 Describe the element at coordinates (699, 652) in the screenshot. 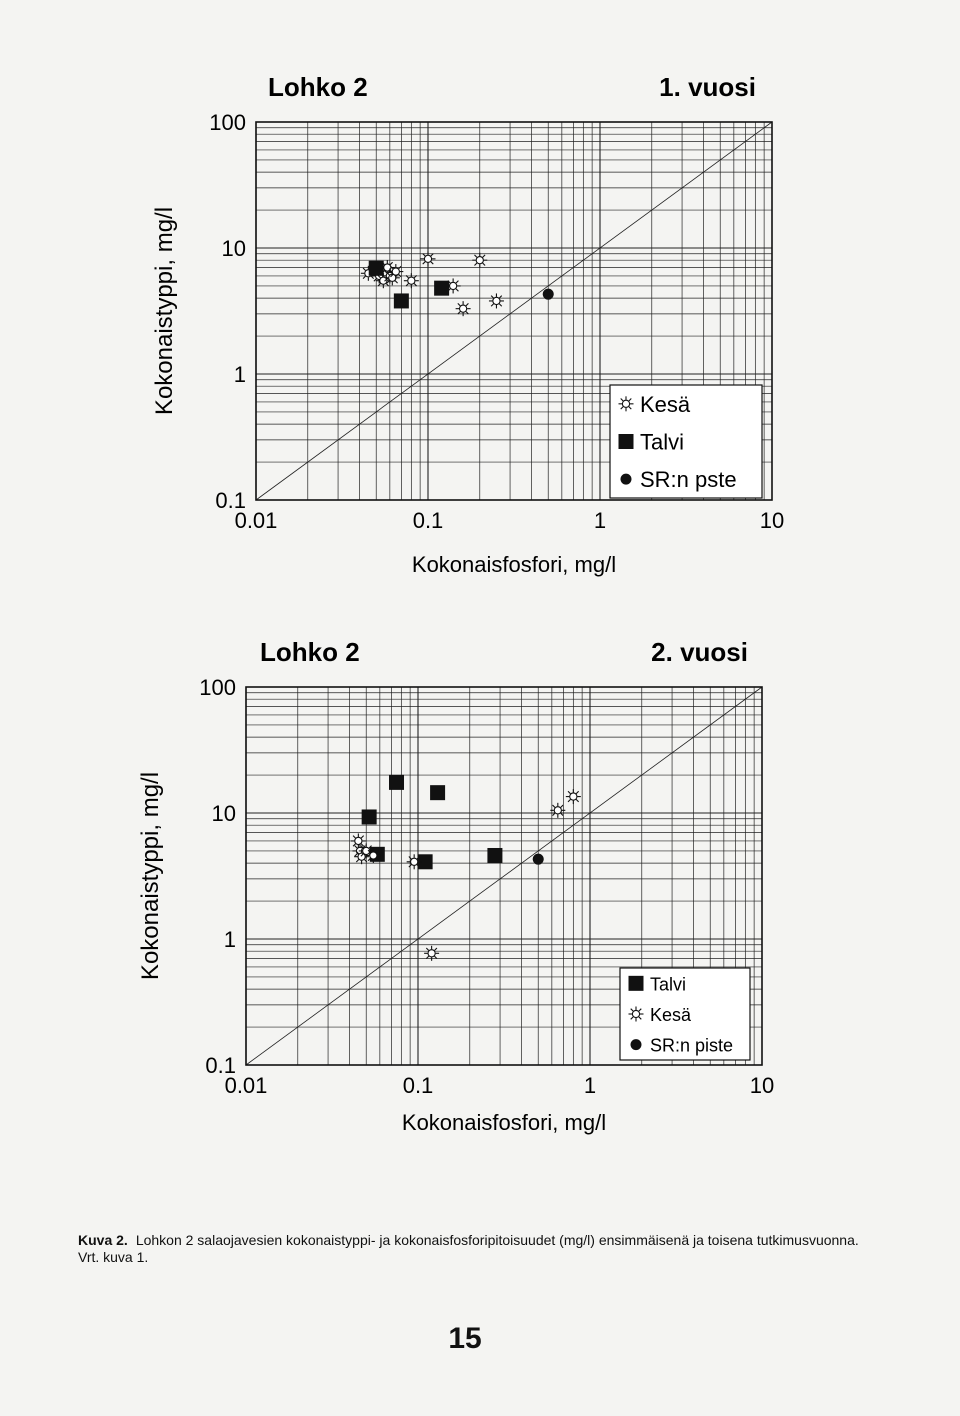

I see `chart-subtitle: 2. vuosi` at that location.